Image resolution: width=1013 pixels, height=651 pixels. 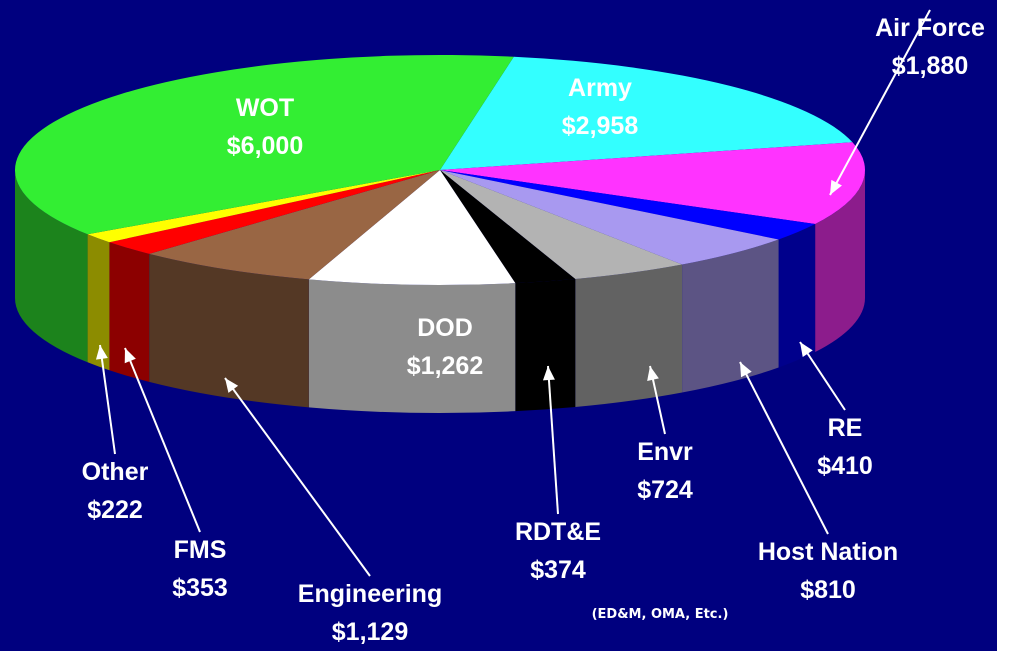 I want to click on label-value: $222, so click(x=115, y=510).